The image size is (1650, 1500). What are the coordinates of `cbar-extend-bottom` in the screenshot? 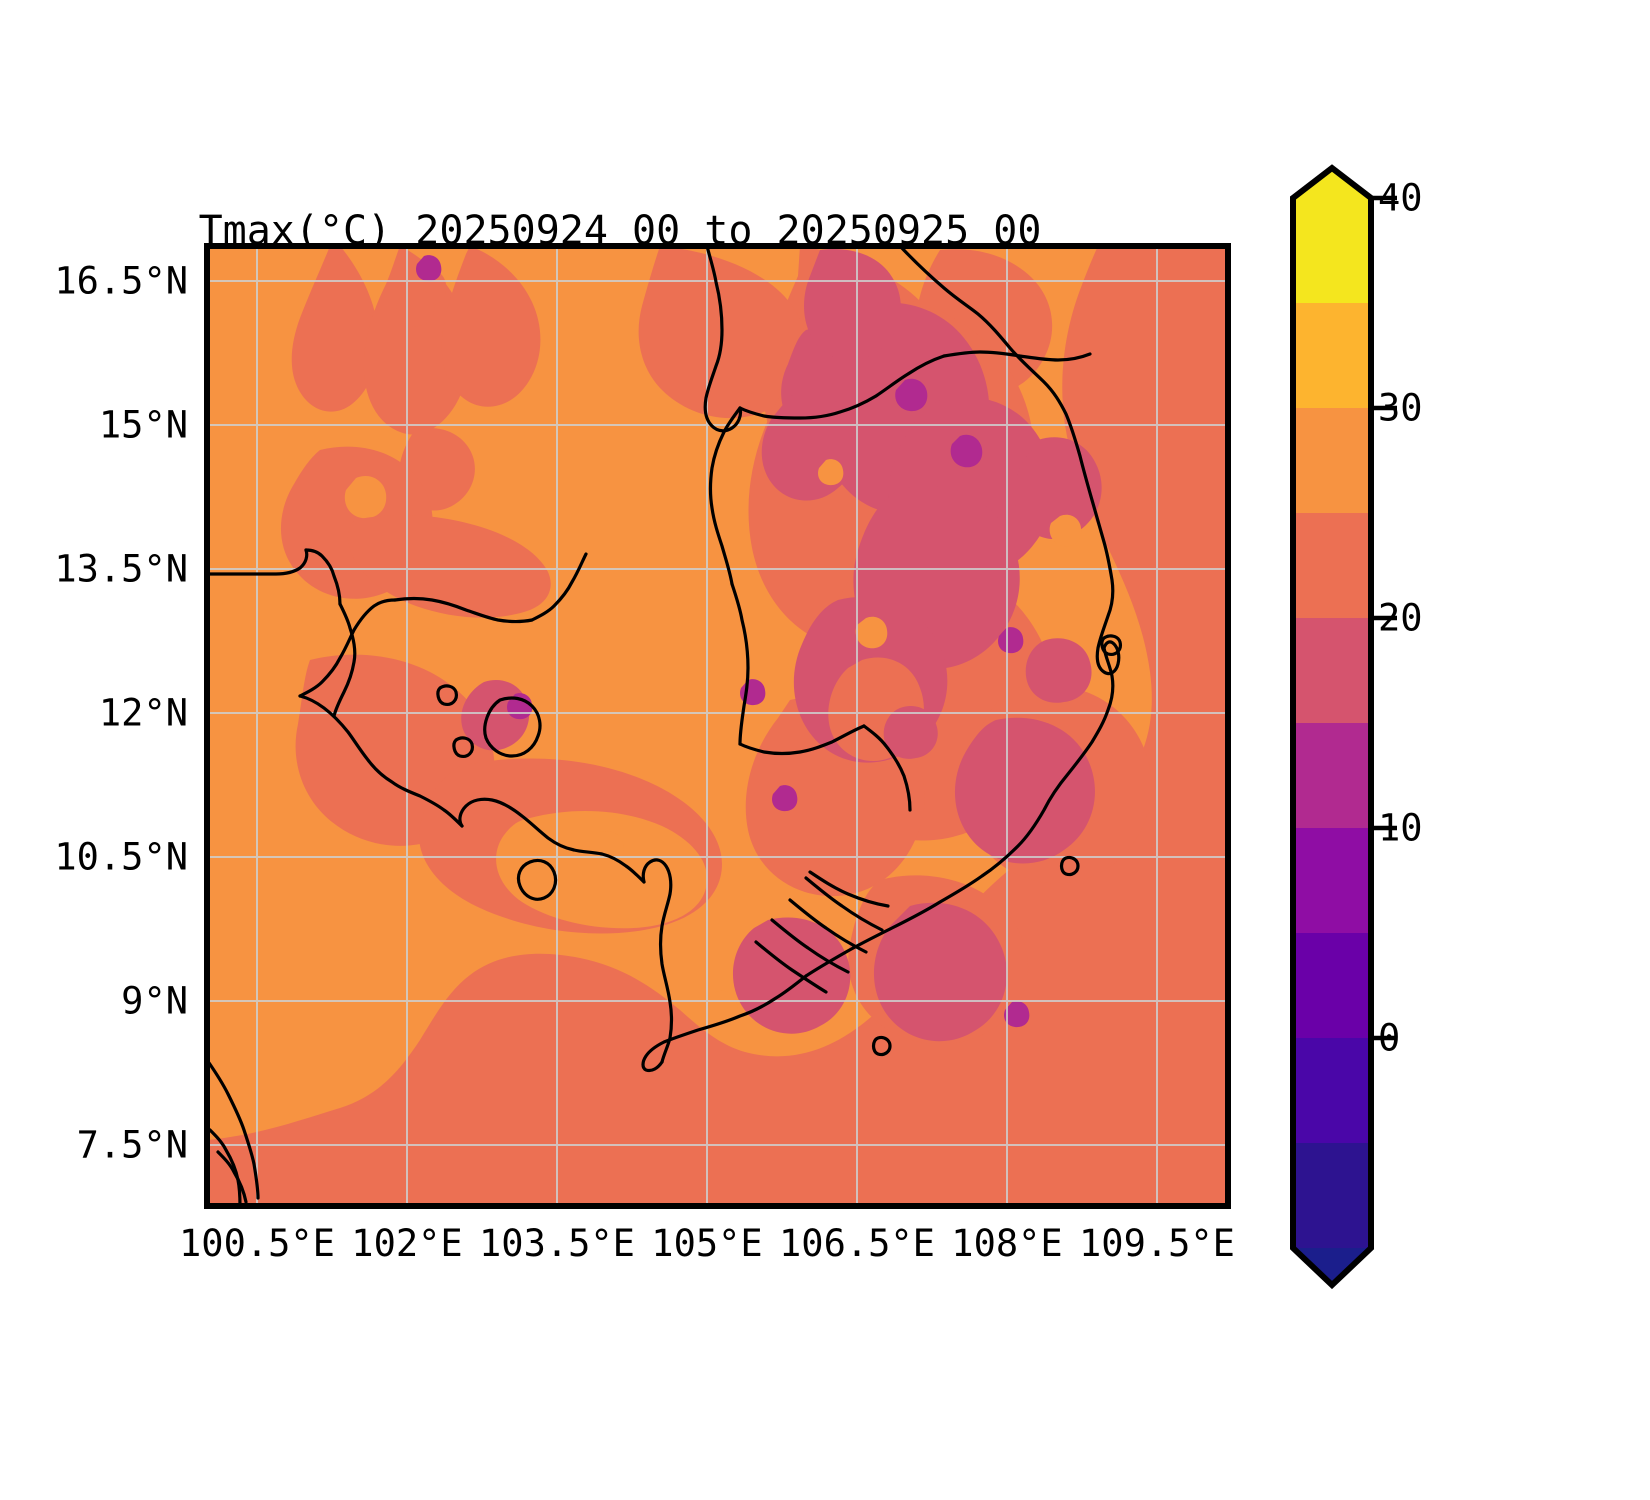 It's located at (1332, 1266).